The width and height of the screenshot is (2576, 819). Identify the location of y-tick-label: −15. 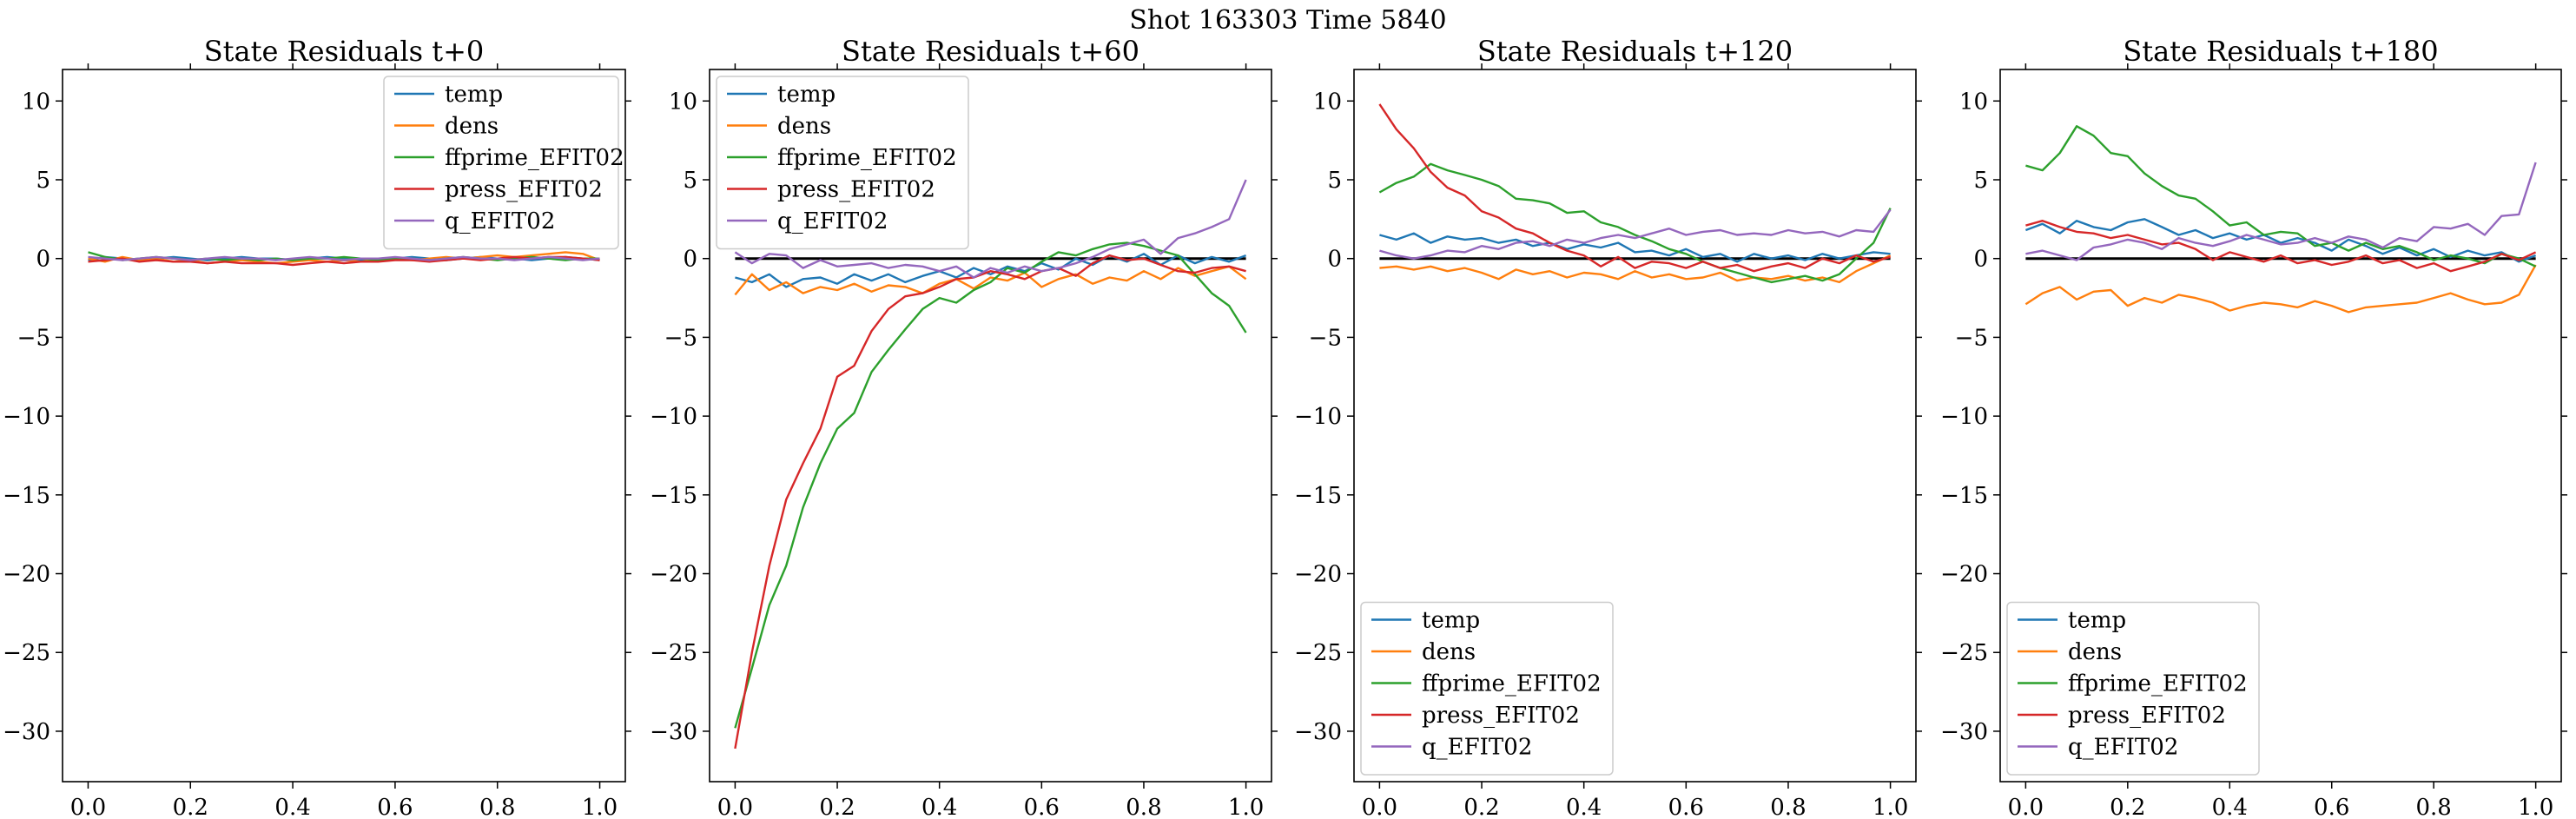
(1318, 496).